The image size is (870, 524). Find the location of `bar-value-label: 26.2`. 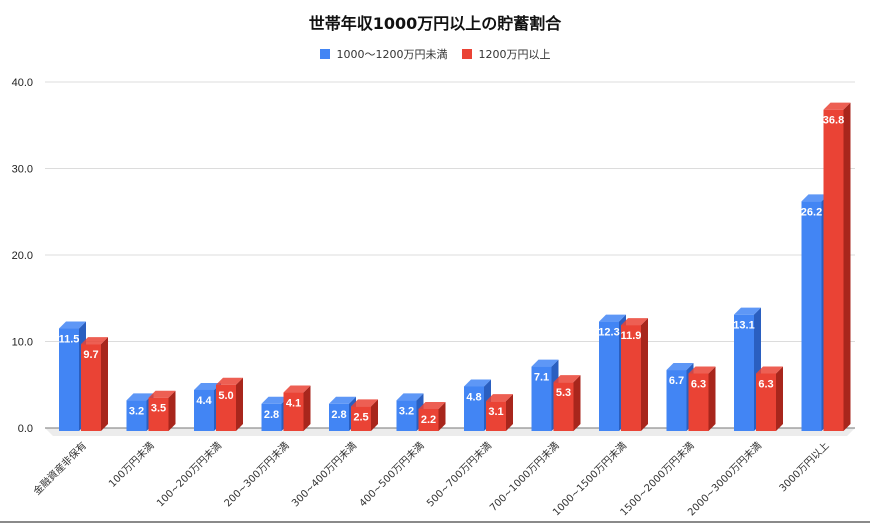

bar-value-label: 26.2 is located at coordinates (811, 212).